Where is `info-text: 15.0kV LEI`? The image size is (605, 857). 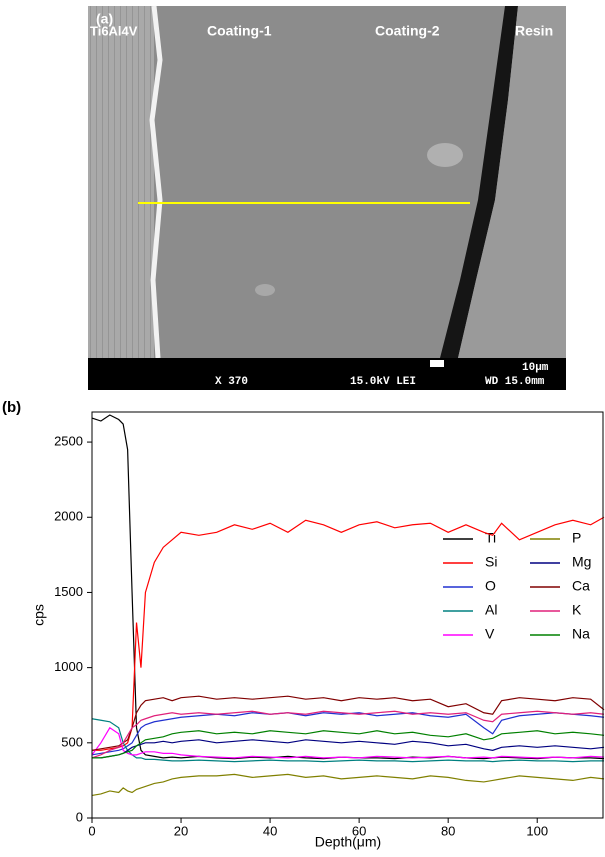 info-text: 15.0kV LEI is located at coordinates (383, 382).